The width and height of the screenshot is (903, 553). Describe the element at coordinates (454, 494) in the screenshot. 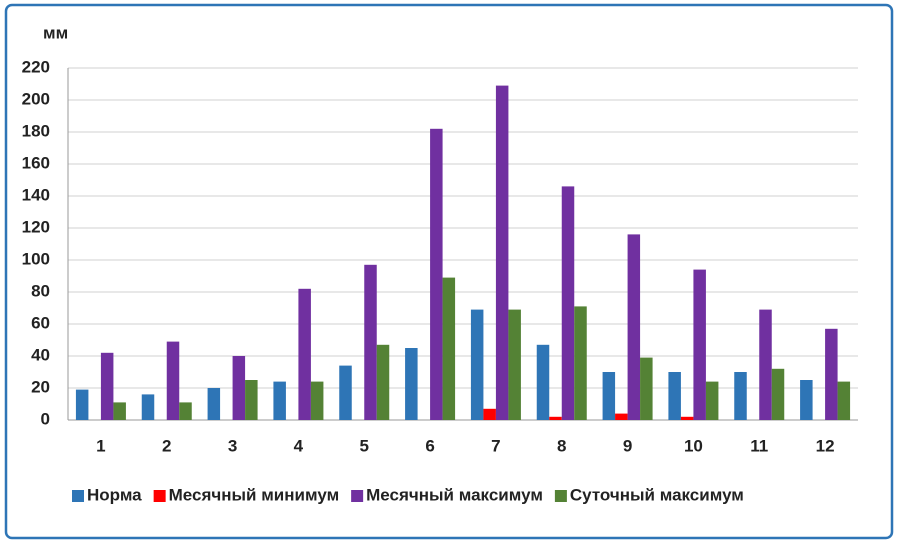

I see `legend-label: Месячный максимум` at that location.